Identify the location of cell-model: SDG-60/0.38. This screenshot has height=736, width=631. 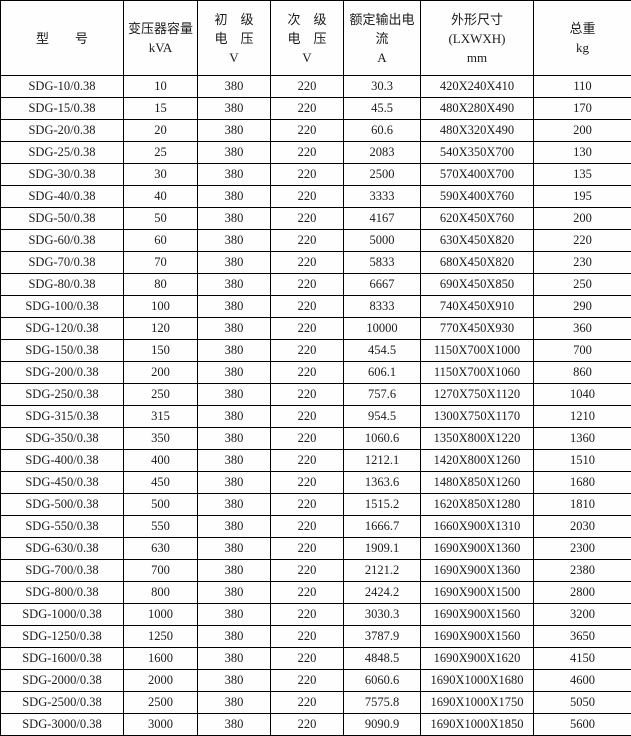
(62, 241).